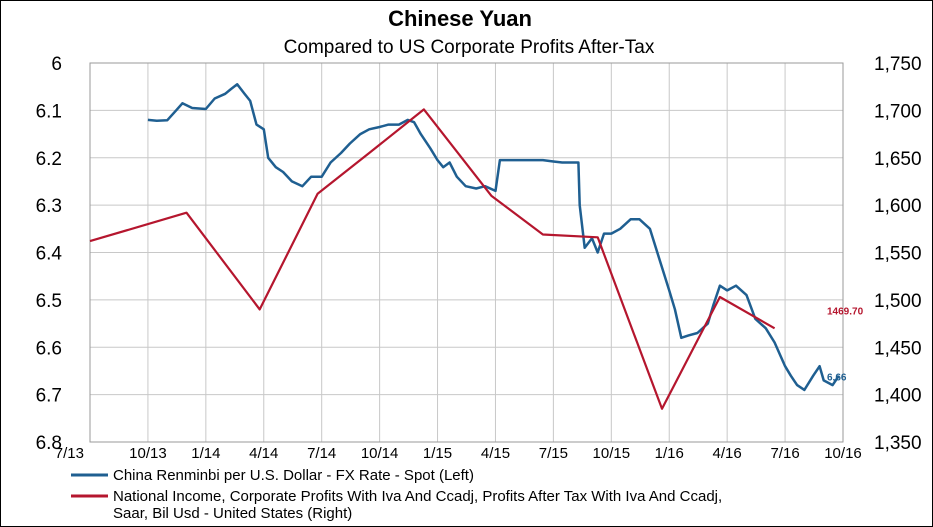 The image size is (933, 527). What do you see at coordinates (49, 348) in the screenshot?
I see `left-tick-label: 6.6` at bounding box center [49, 348].